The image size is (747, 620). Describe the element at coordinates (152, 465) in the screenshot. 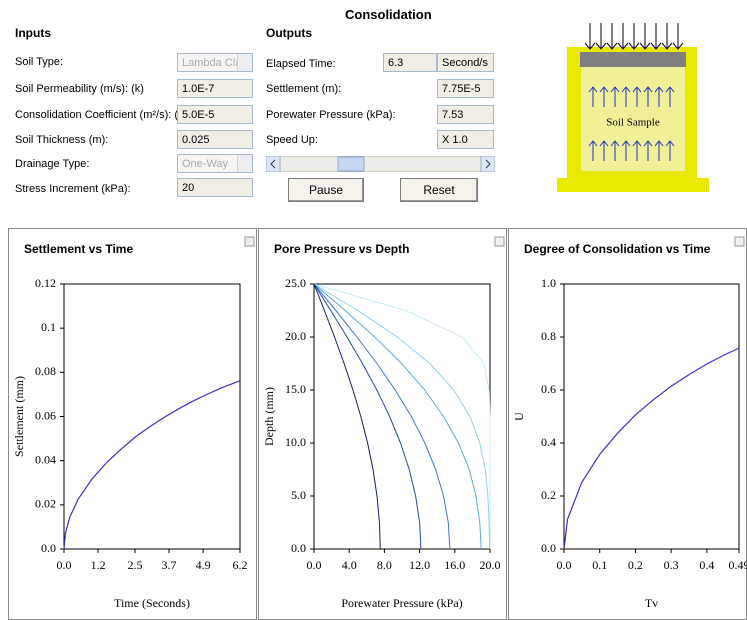

I see `data-line` at that location.